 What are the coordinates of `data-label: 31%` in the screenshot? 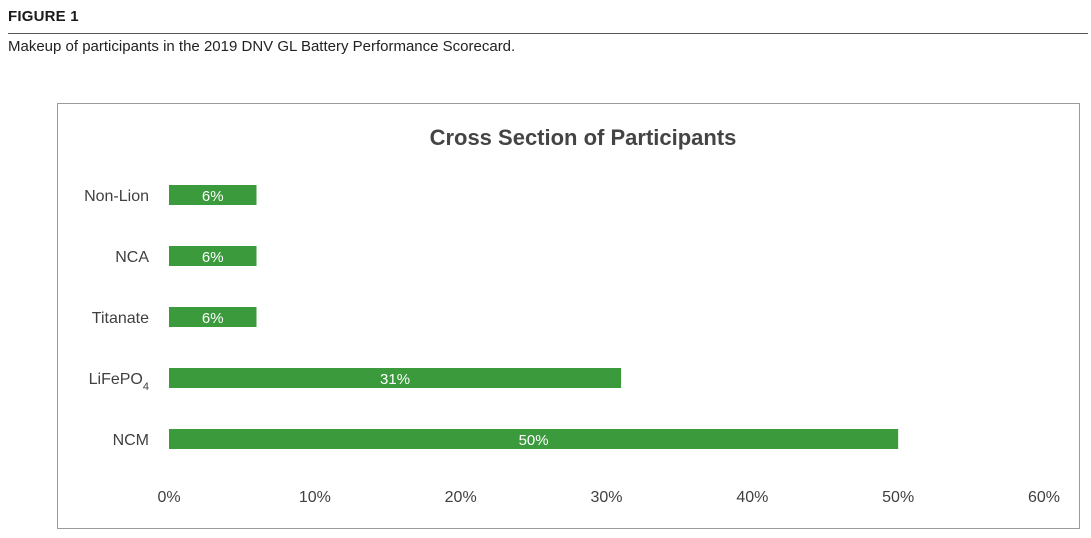 It's located at (395, 379).